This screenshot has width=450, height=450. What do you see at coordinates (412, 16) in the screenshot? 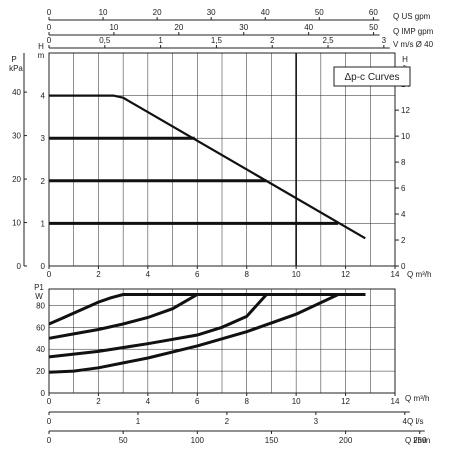
I see `top-axis-label: Q US gpm` at bounding box center [412, 16].